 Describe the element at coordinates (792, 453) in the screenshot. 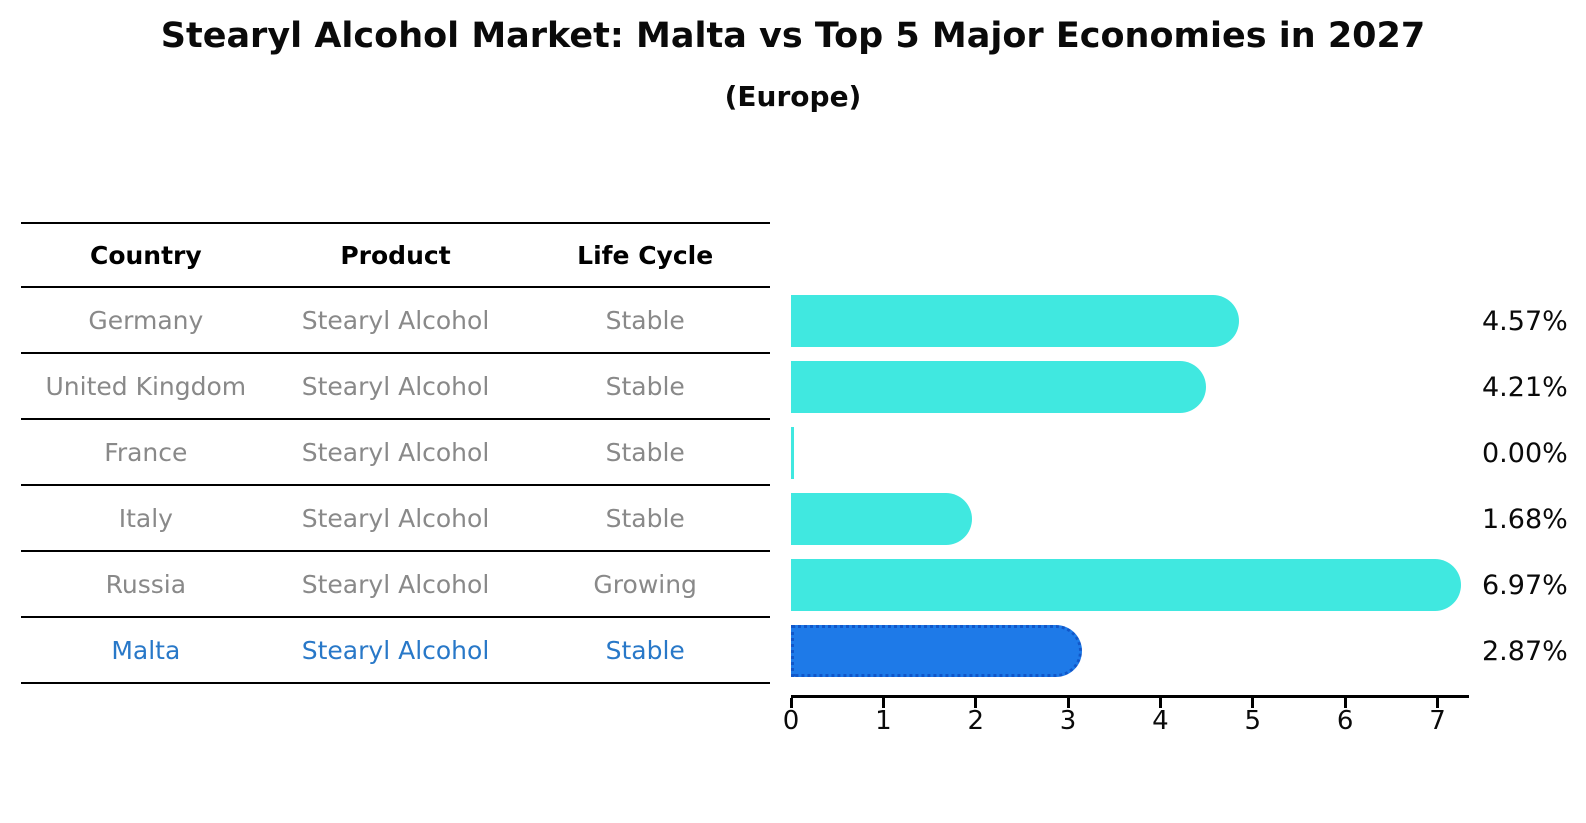

I see `bar-france` at that location.